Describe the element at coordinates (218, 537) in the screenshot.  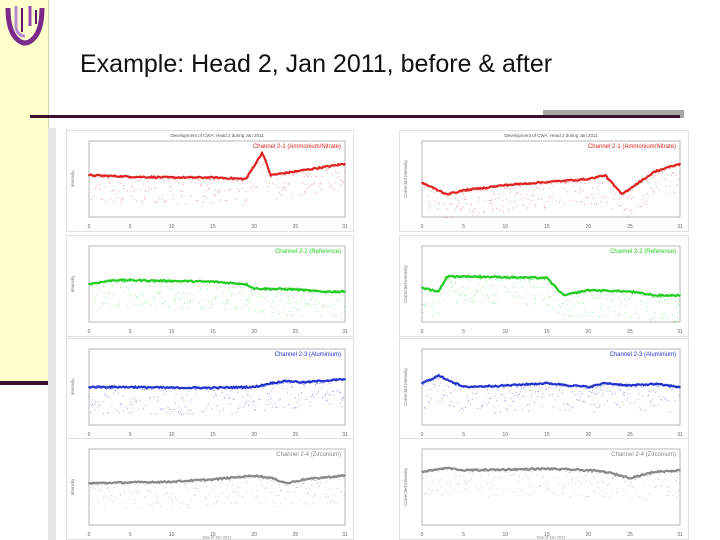
I see `x-axis-label: Day of Jan 2011` at that location.